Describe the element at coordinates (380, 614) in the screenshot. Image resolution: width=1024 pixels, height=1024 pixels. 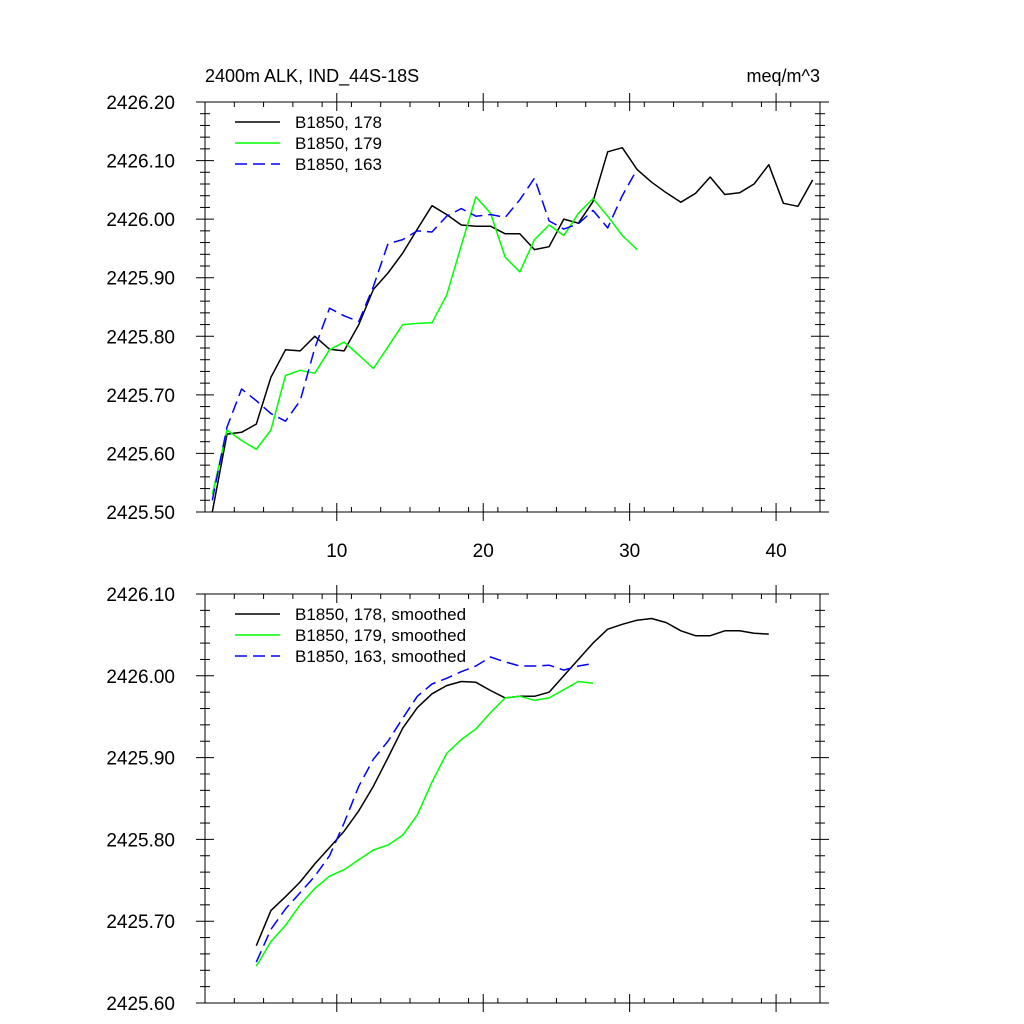
I see `legend-label-1: B1850, 178, smoothed` at that location.